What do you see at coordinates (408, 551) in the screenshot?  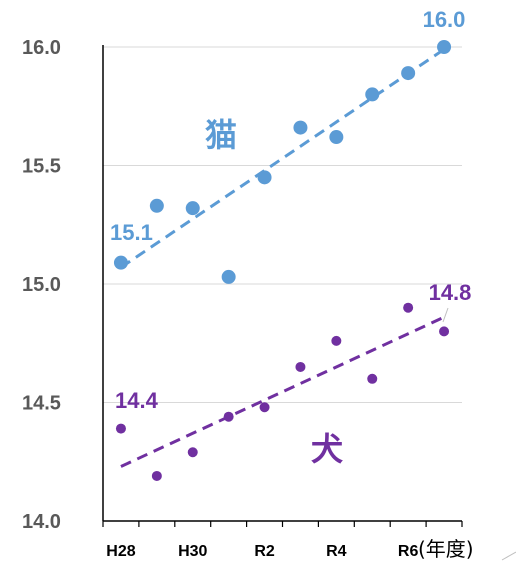 I see `x-tick-label: R6` at bounding box center [408, 551].